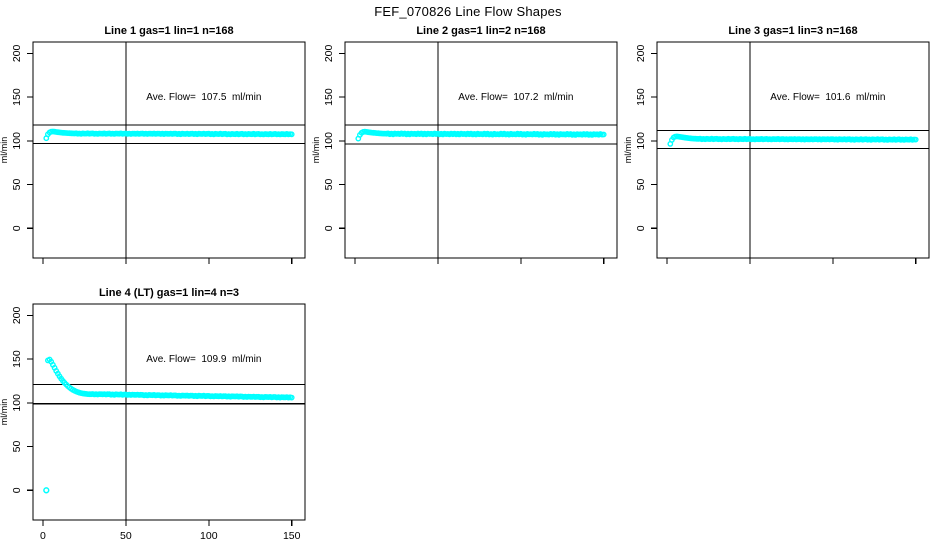  Describe the element at coordinates (468, 11) in the screenshot. I see `figure-title: FEF_070826 Line Flow Shapes` at that location.